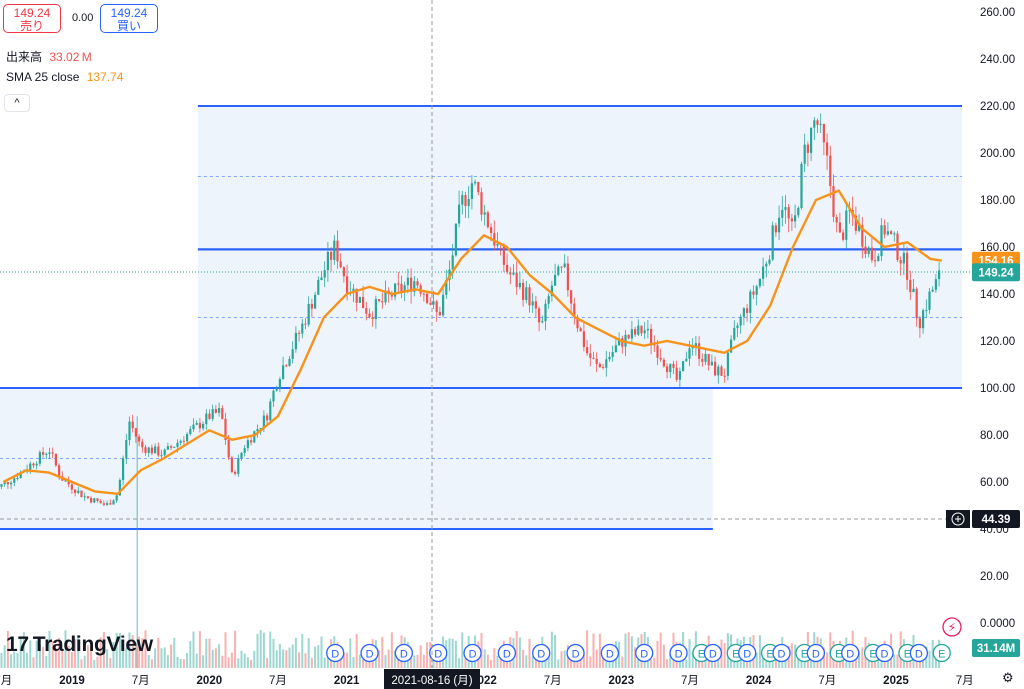 Image resolution: width=1024 pixels, height=689 pixels. Describe the element at coordinates (83, 18) in the screenshot. I see `spread-value: 0.00` at that location.